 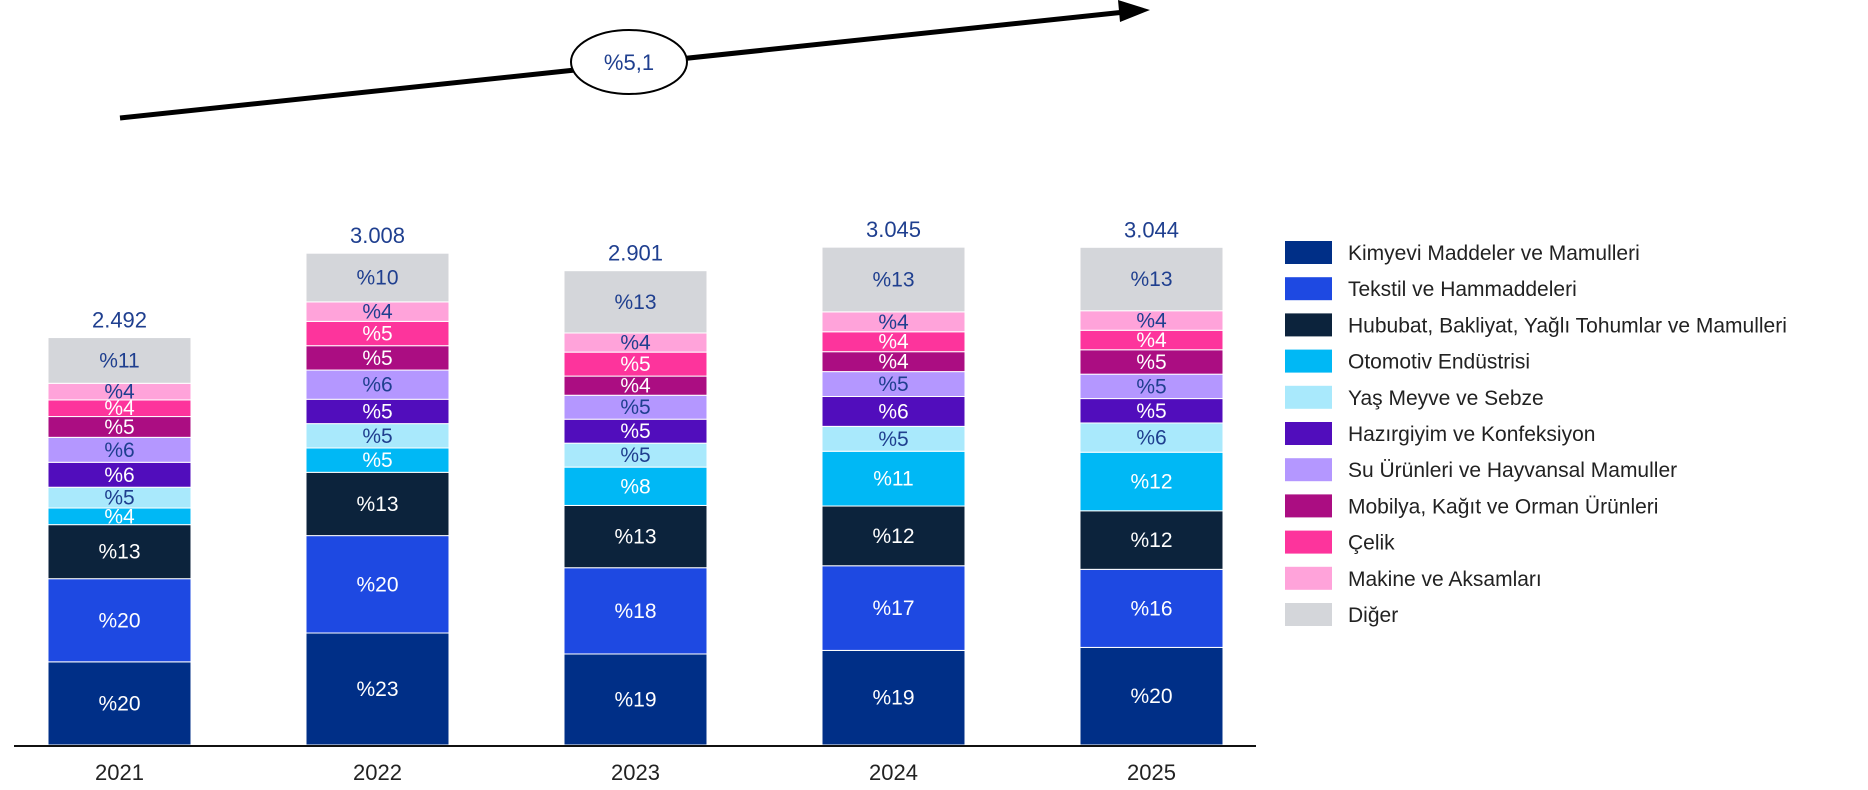 I want to click on segment-label-2023-1: %19, so click(x=635, y=699).